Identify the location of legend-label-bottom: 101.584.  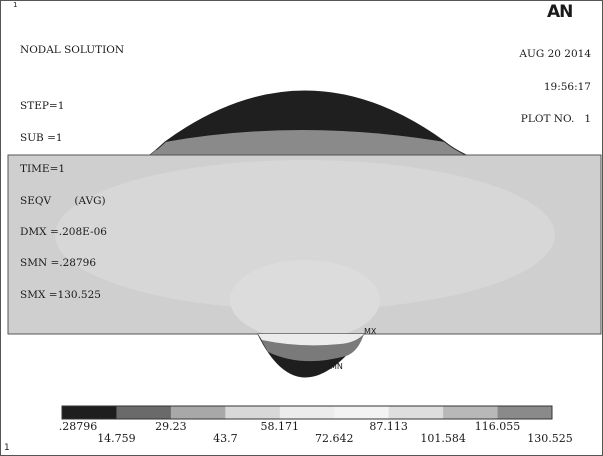
(443, 438).